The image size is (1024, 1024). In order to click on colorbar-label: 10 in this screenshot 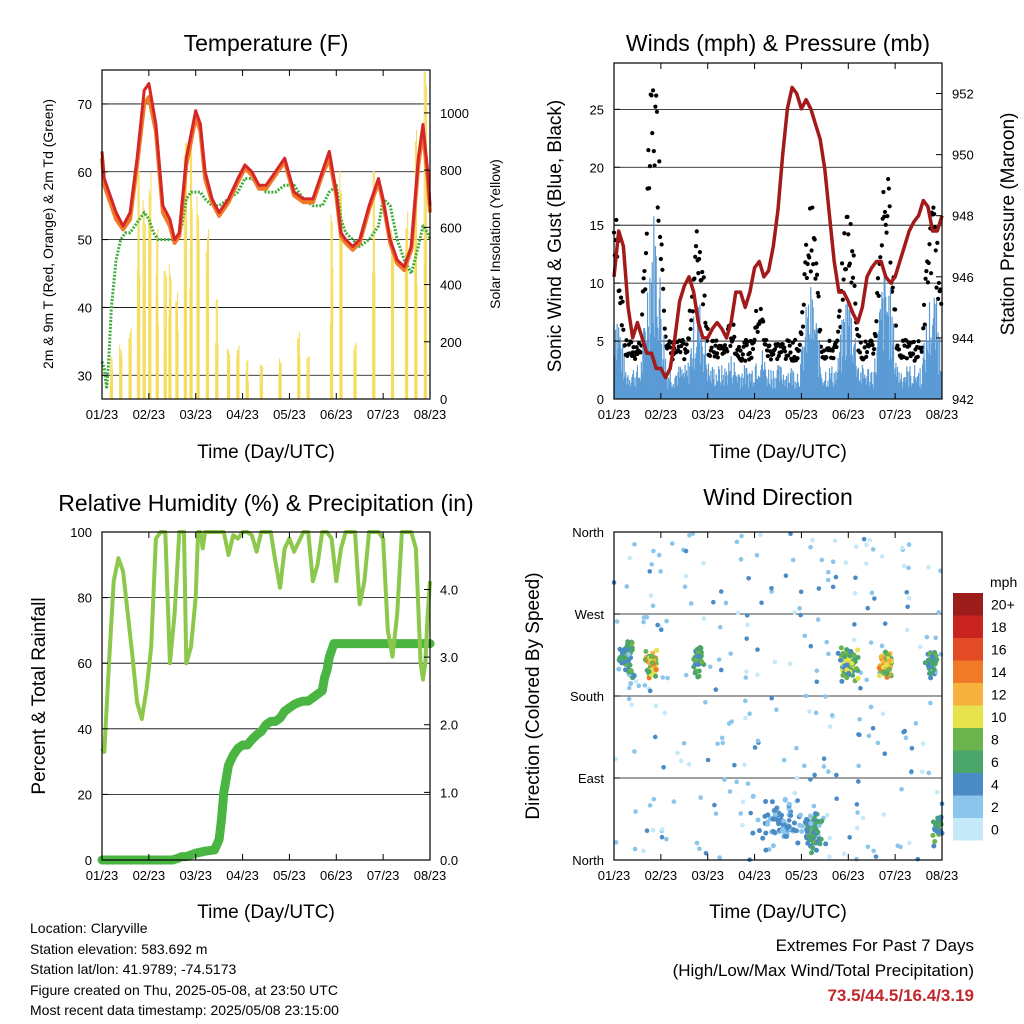, I will do `click(999, 717)`.